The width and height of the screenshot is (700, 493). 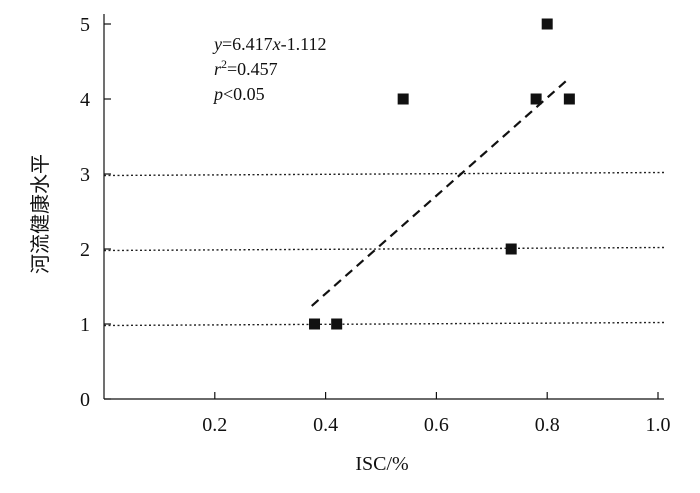 I want to click on x-tick-label-0.4: 0.4, so click(x=325, y=425).